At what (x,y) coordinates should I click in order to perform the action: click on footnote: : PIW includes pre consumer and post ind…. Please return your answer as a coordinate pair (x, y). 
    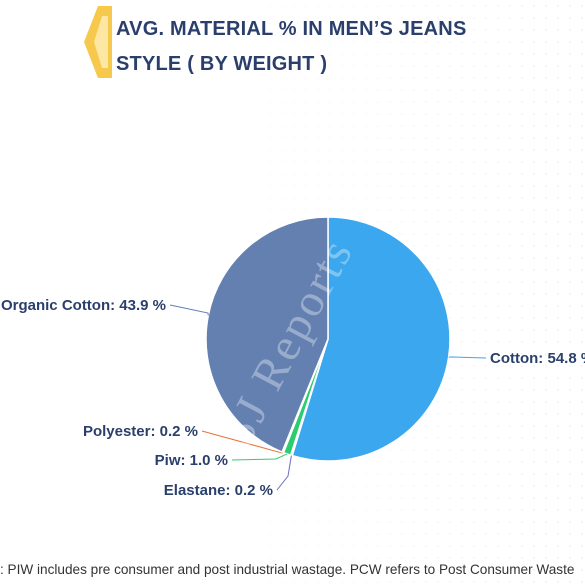
    Looking at the image, I should click on (287, 569).